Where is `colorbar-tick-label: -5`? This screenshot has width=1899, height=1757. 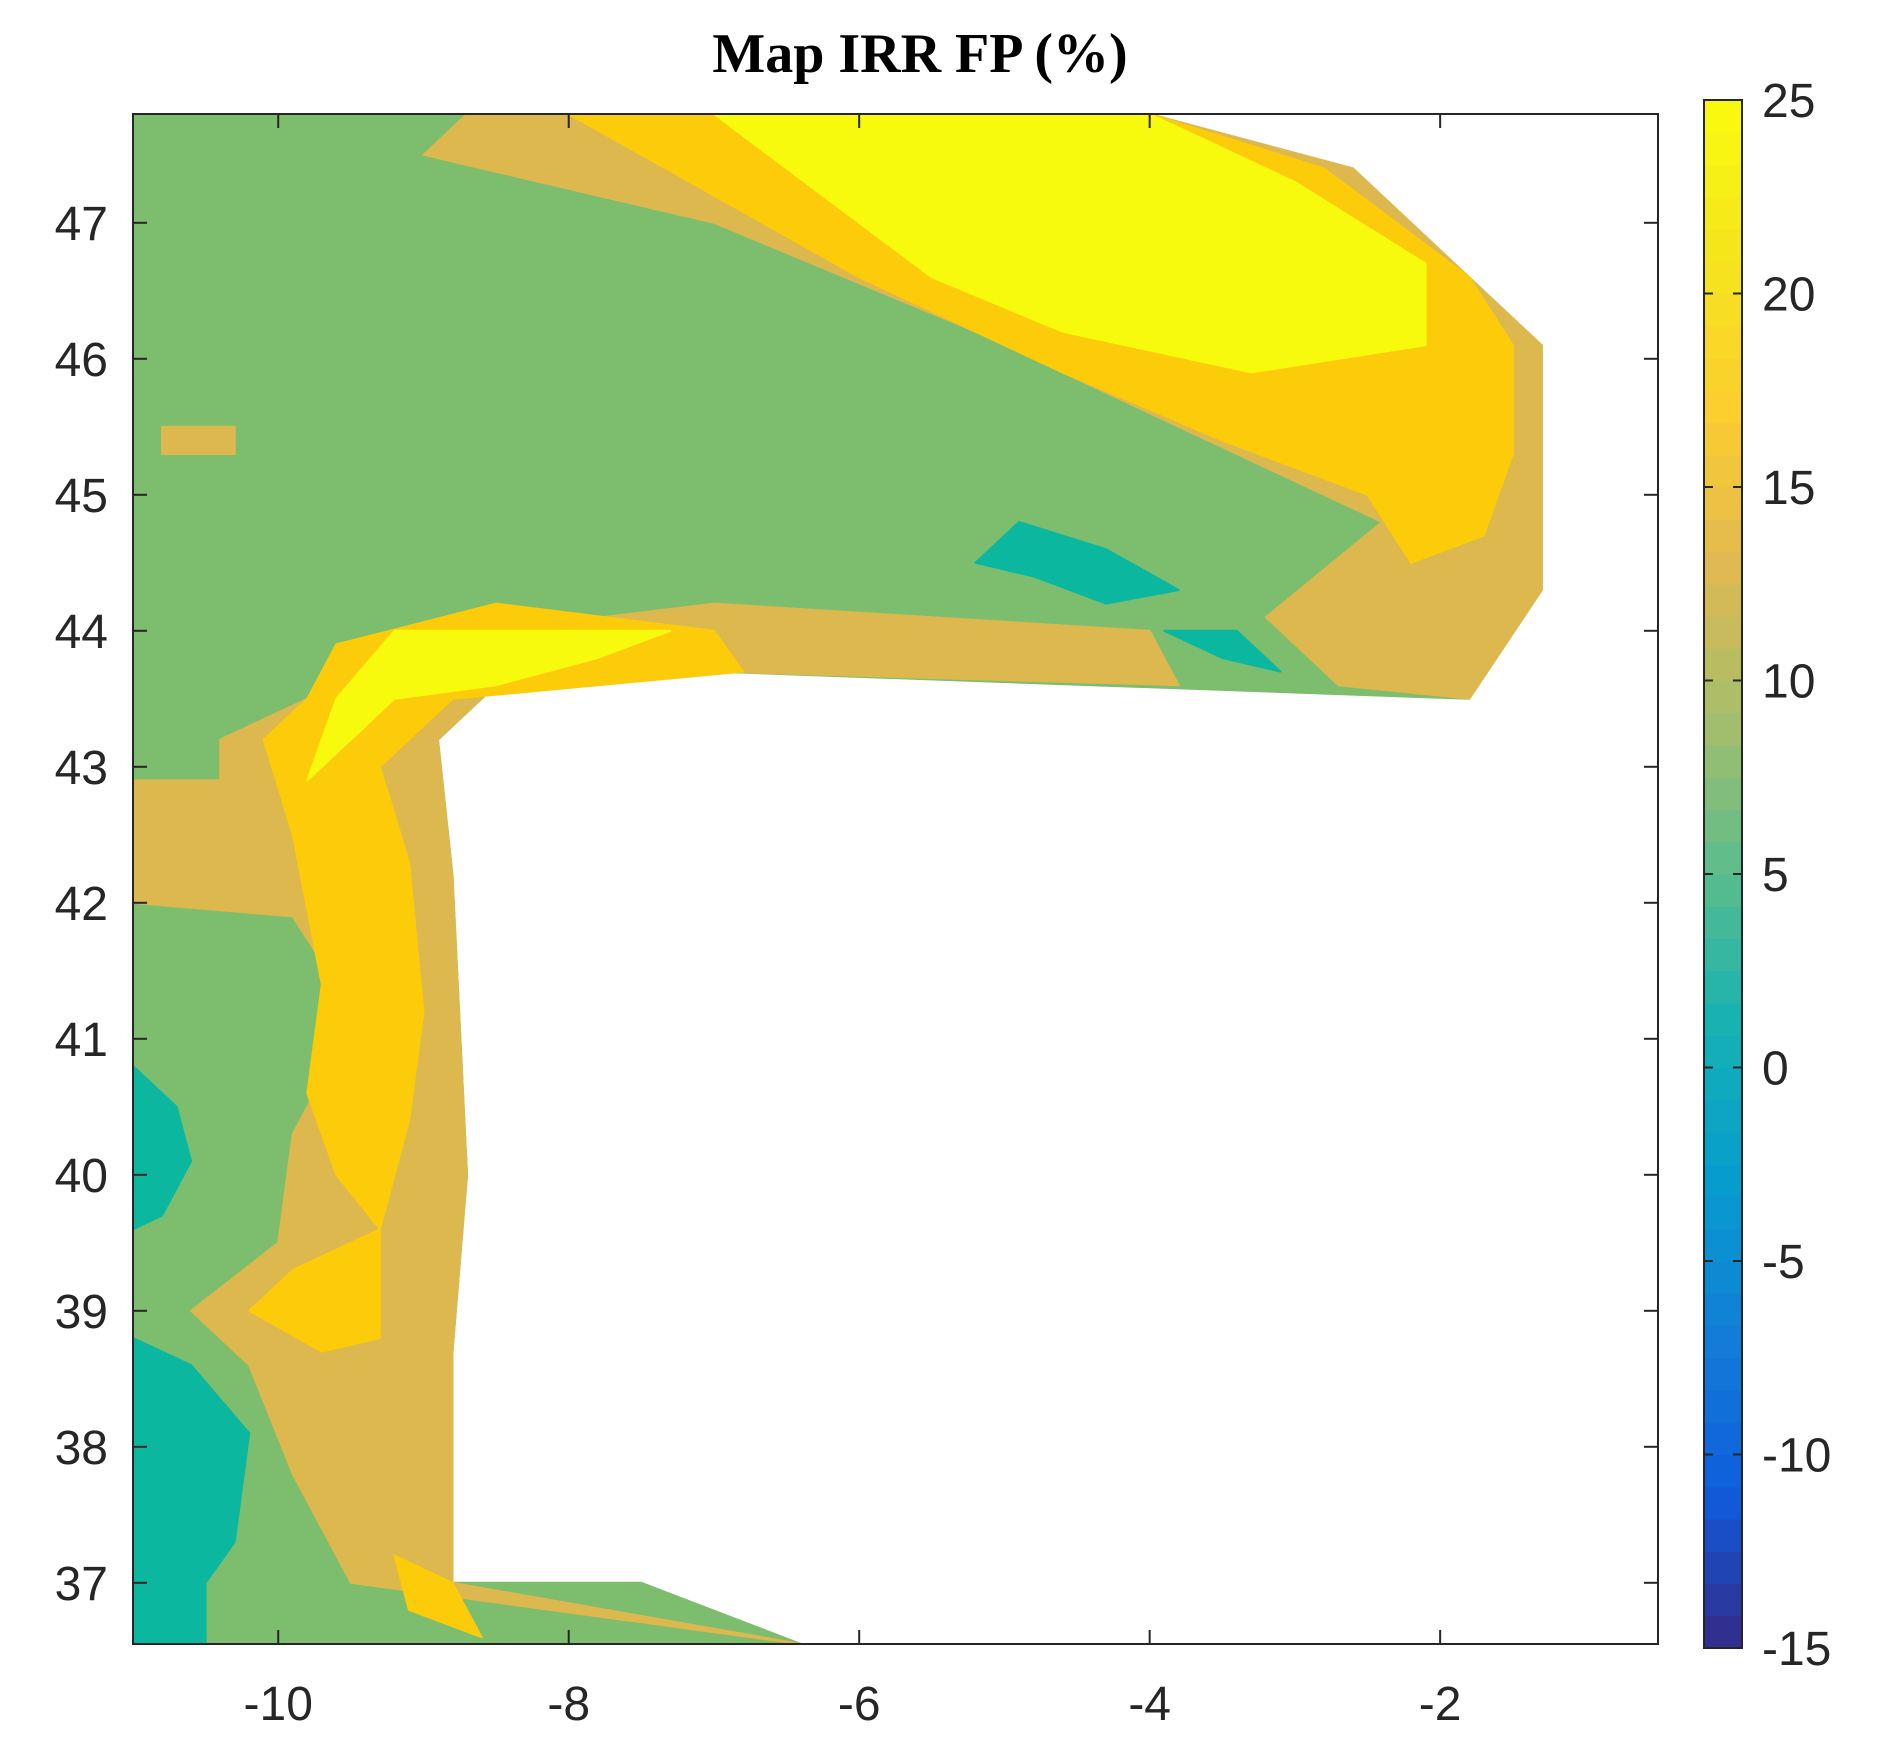 colorbar-tick-label: -5 is located at coordinates (1783, 1262).